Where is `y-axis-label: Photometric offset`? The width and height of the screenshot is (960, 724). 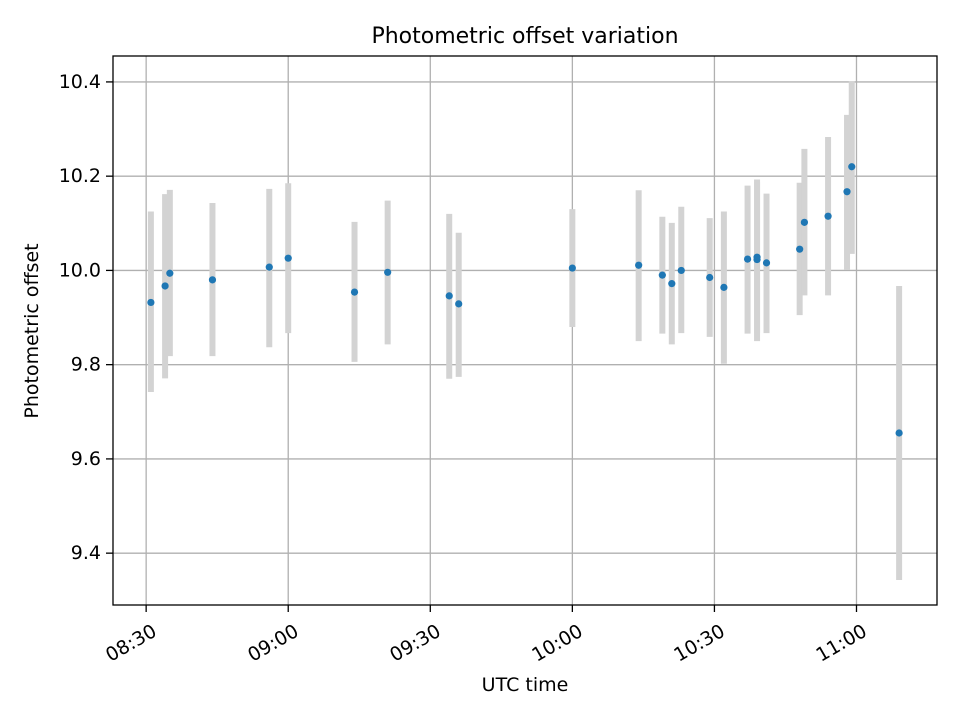 y-axis-label: Photometric offset is located at coordinates (32, 330).